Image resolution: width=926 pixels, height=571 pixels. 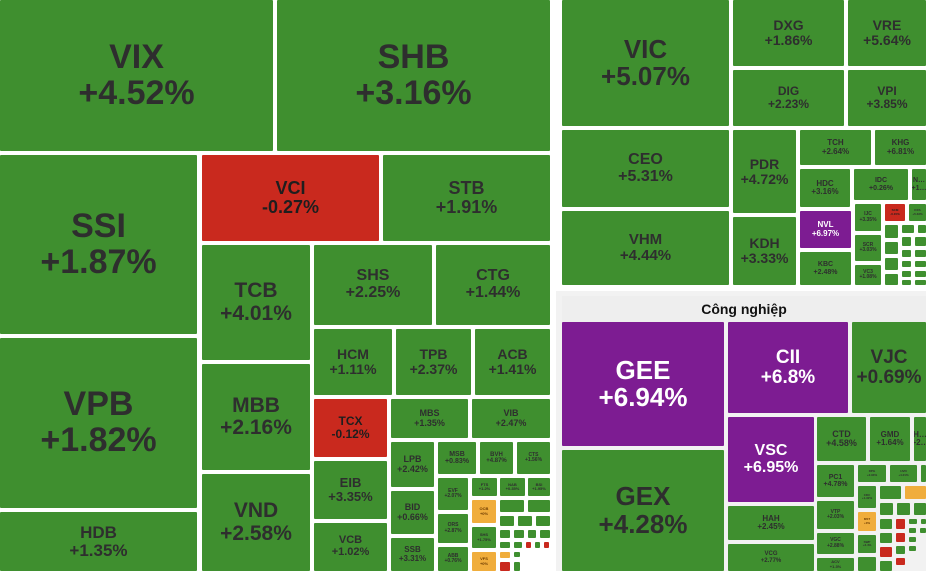 I want to click on stock-cell-stb: STB +1.91%, so click(x=466, y=198).